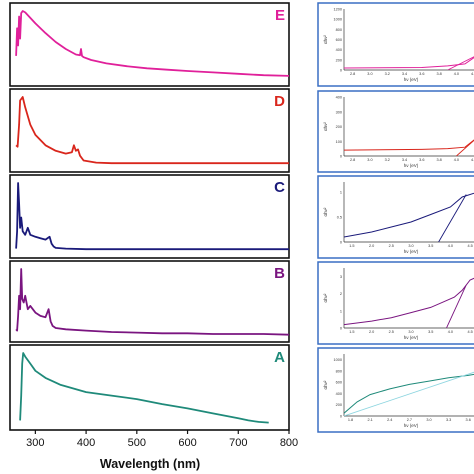 The image size is (474, 474). I want to click on inset-y-tick-label: 3, so click(341, 277).